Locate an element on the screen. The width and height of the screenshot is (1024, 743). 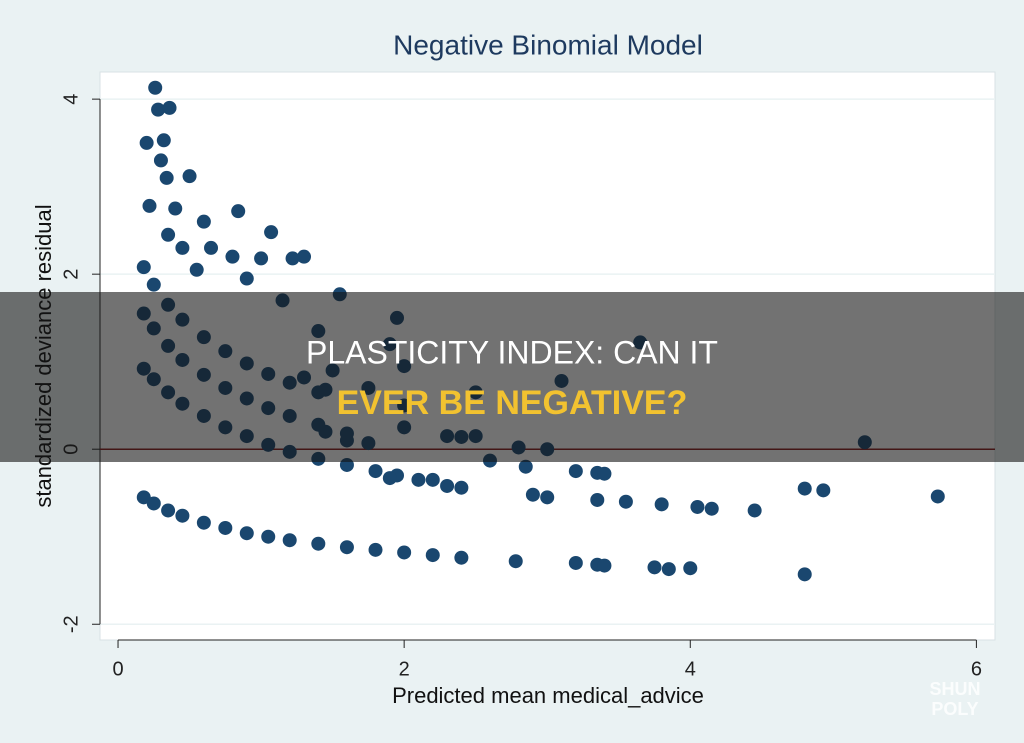
y-tick-label: 2 is located at coordinates (71, 274).